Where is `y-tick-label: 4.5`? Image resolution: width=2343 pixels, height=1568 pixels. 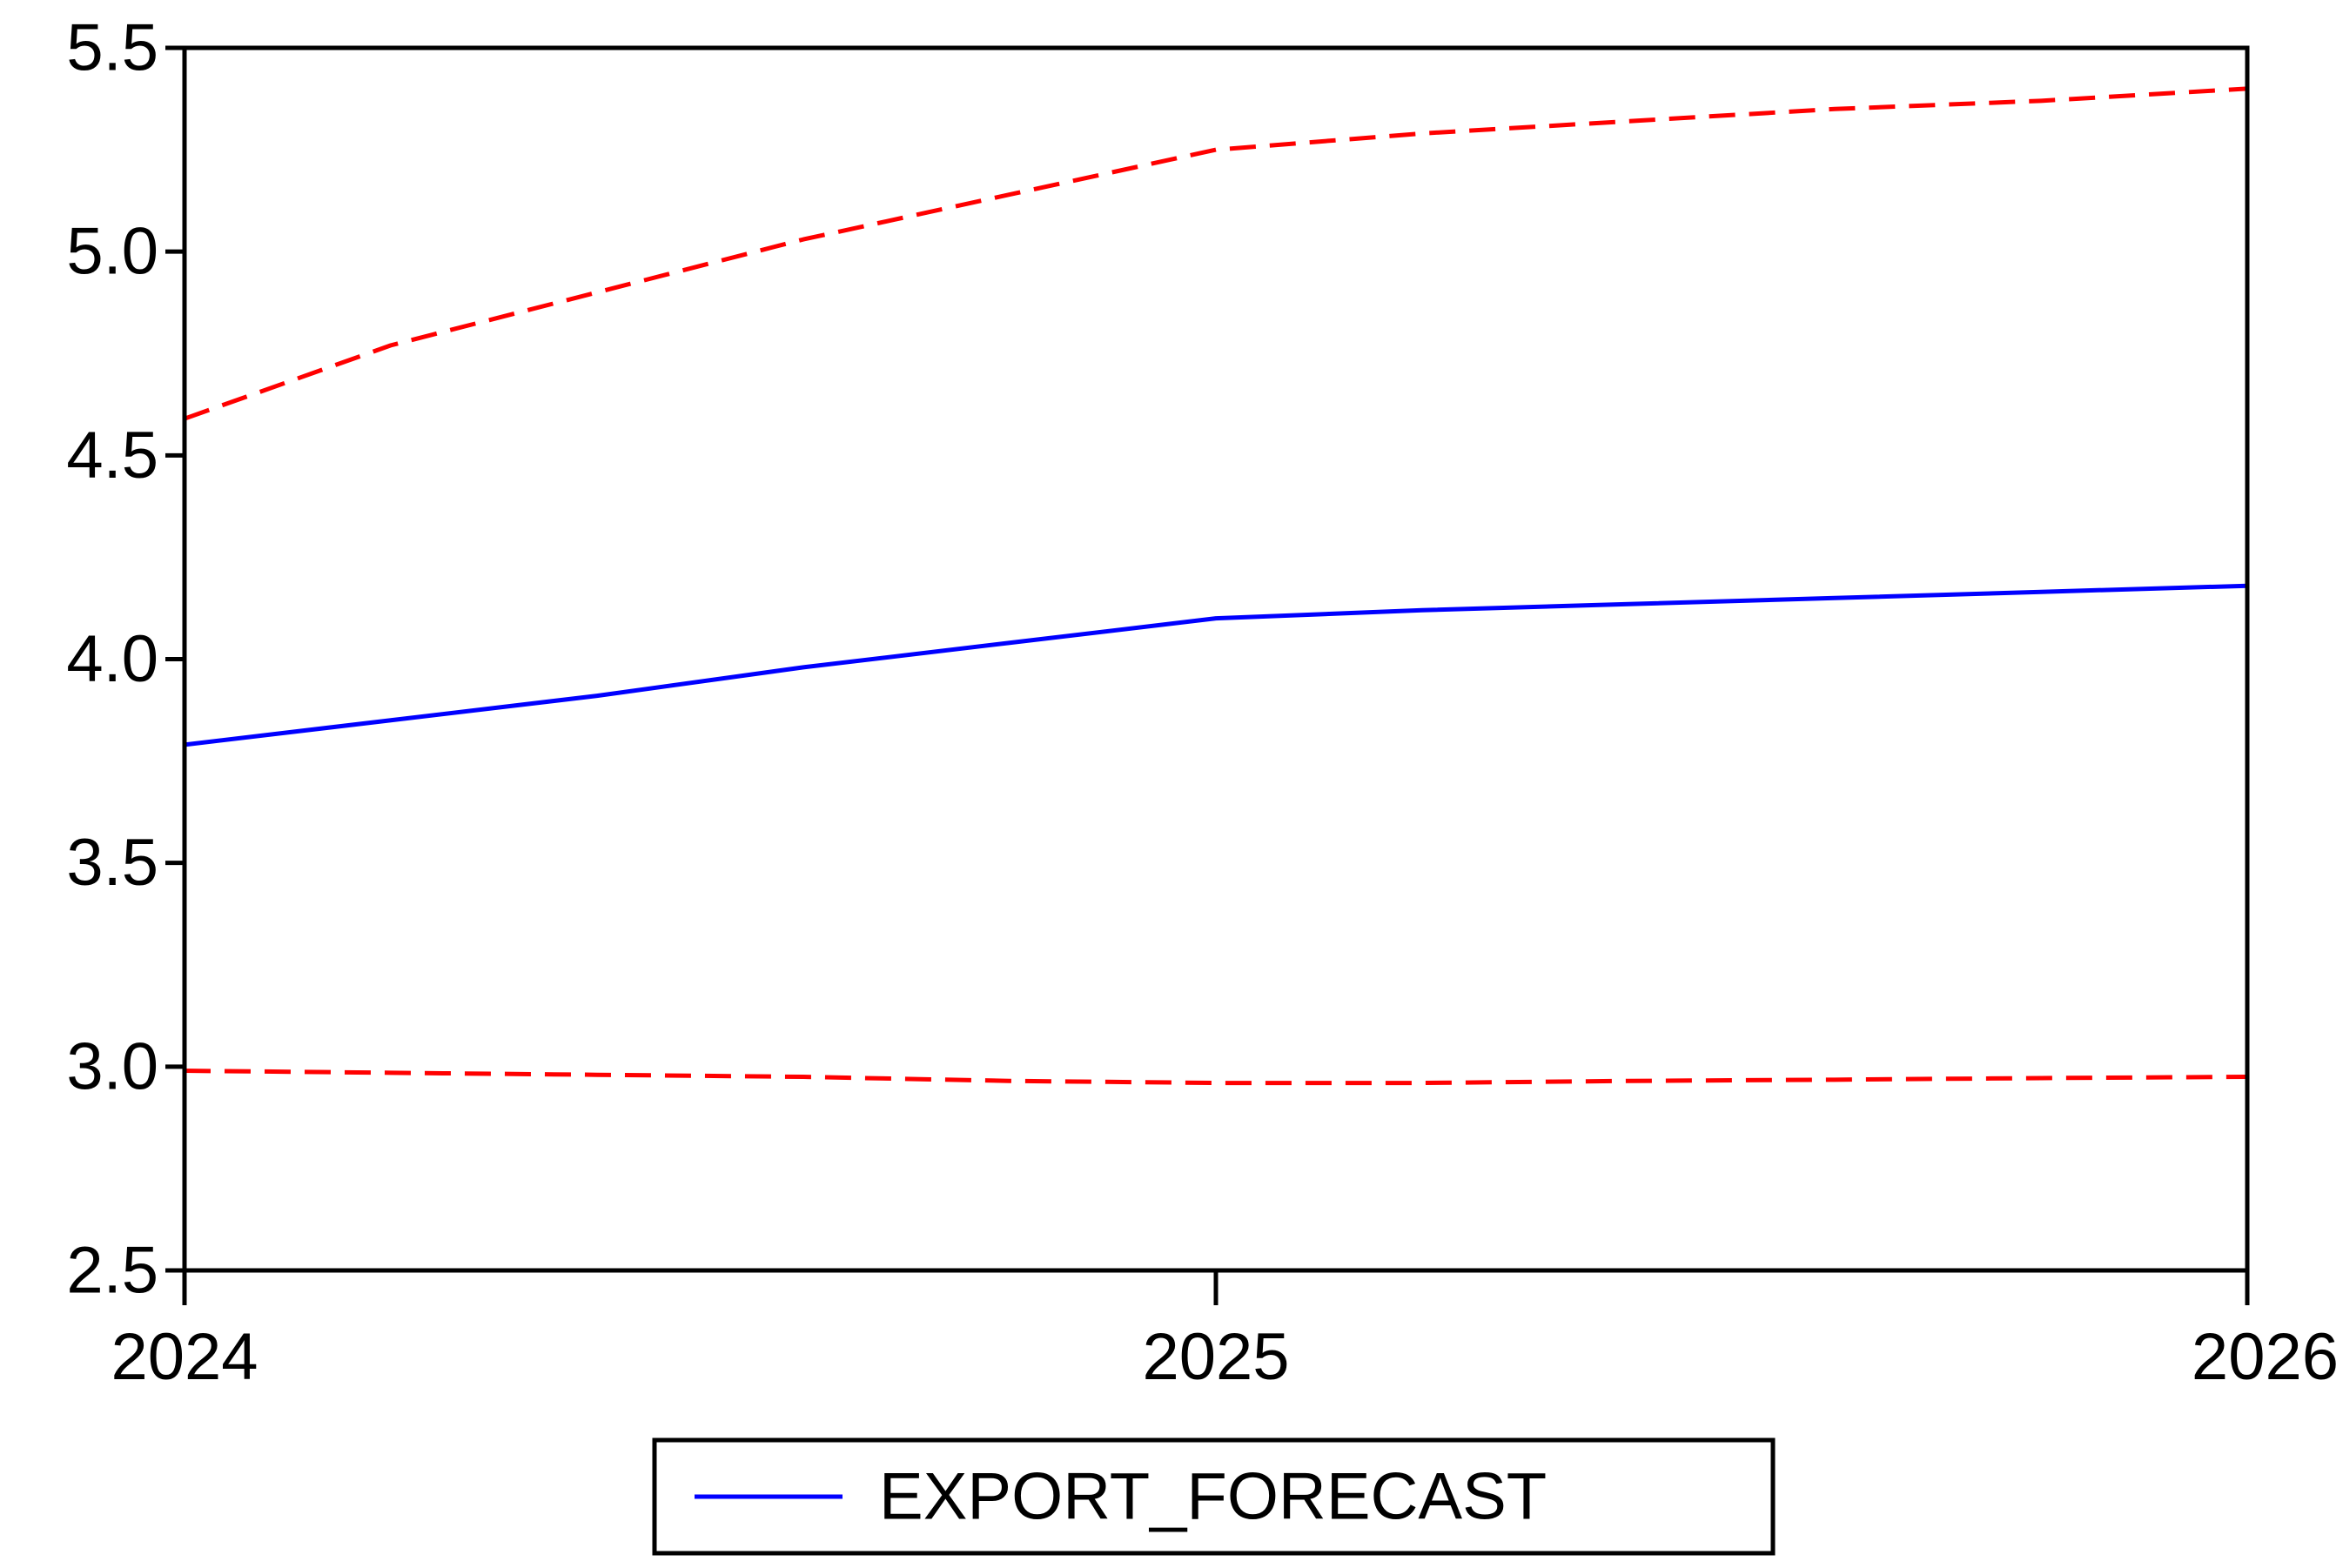
y-tick-label: 4.5 is located at coordinates (112, 456).